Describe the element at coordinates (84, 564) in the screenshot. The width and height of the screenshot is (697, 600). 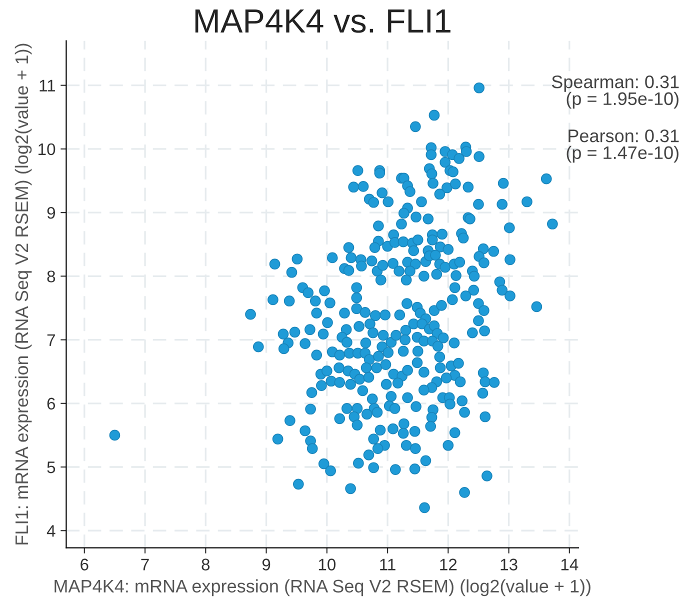
I see `x-tick-label: 6` at that location.